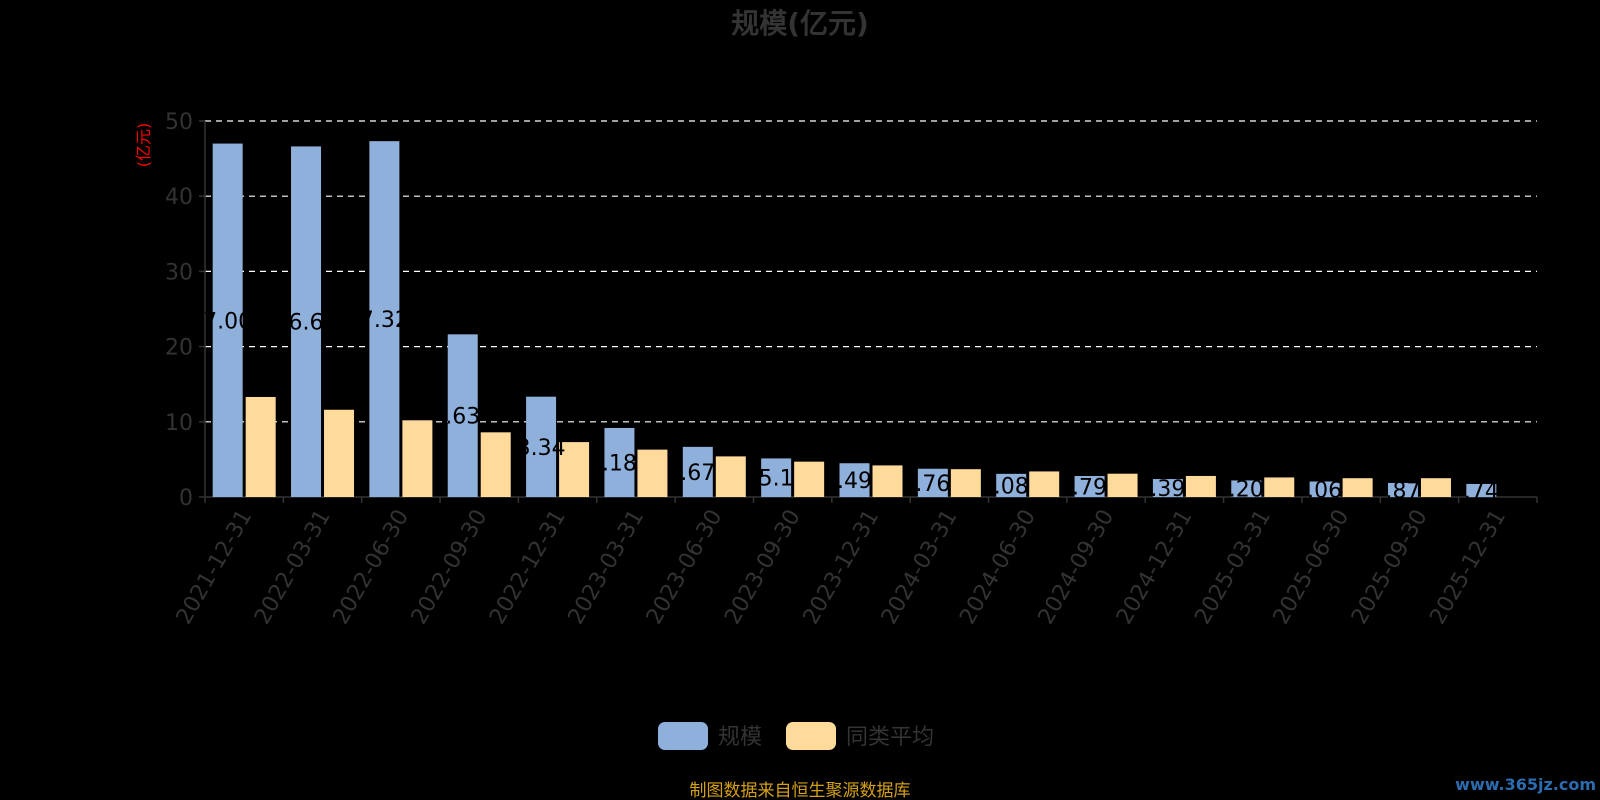  I want to click on x-tick-label: 2025-09-30, so click(1390, 567).